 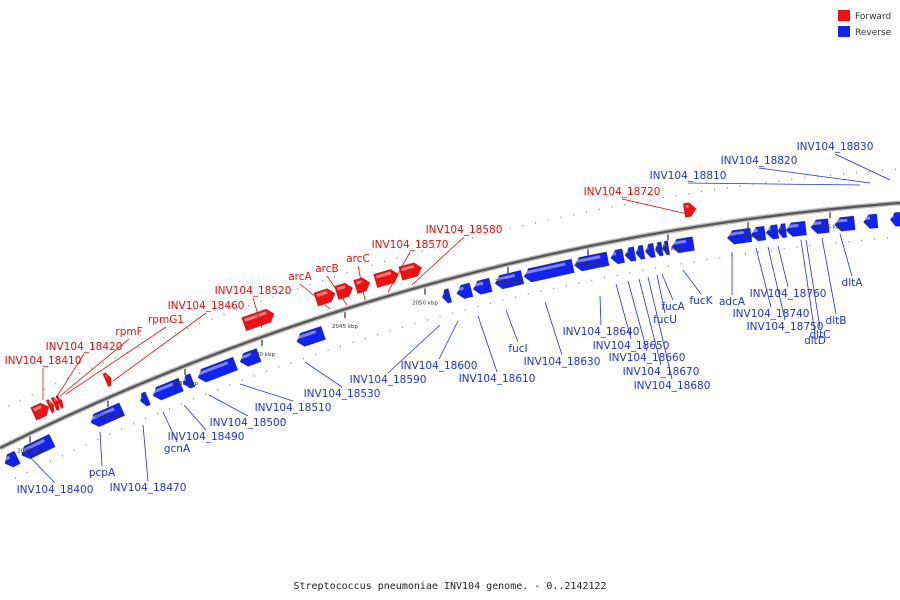 I want to click on kbp-tick-label: 2025 kbp, so click(x=30, y=451).